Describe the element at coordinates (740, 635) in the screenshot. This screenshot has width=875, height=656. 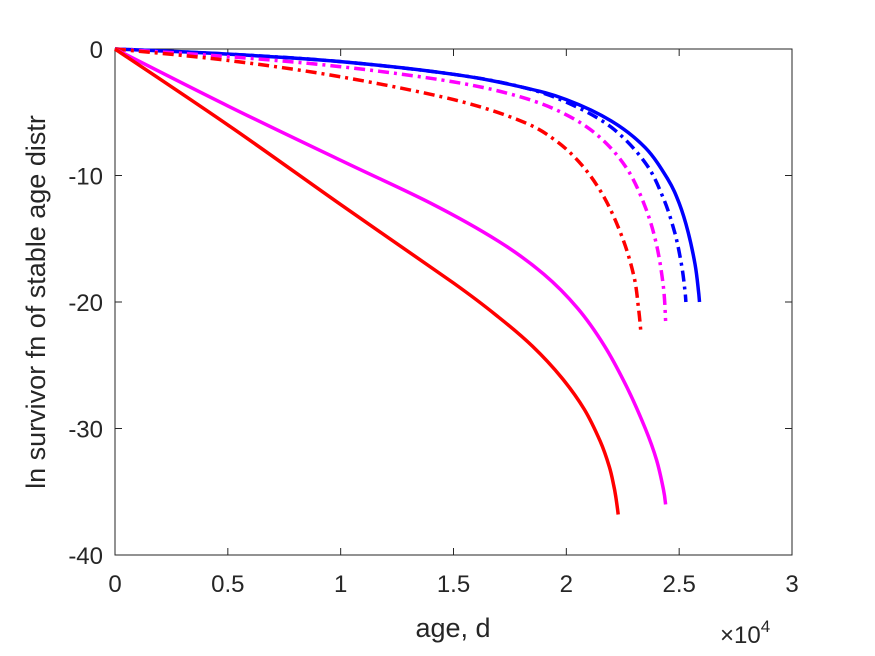
I see `x-axis-exponent-base: ×10` at that location.